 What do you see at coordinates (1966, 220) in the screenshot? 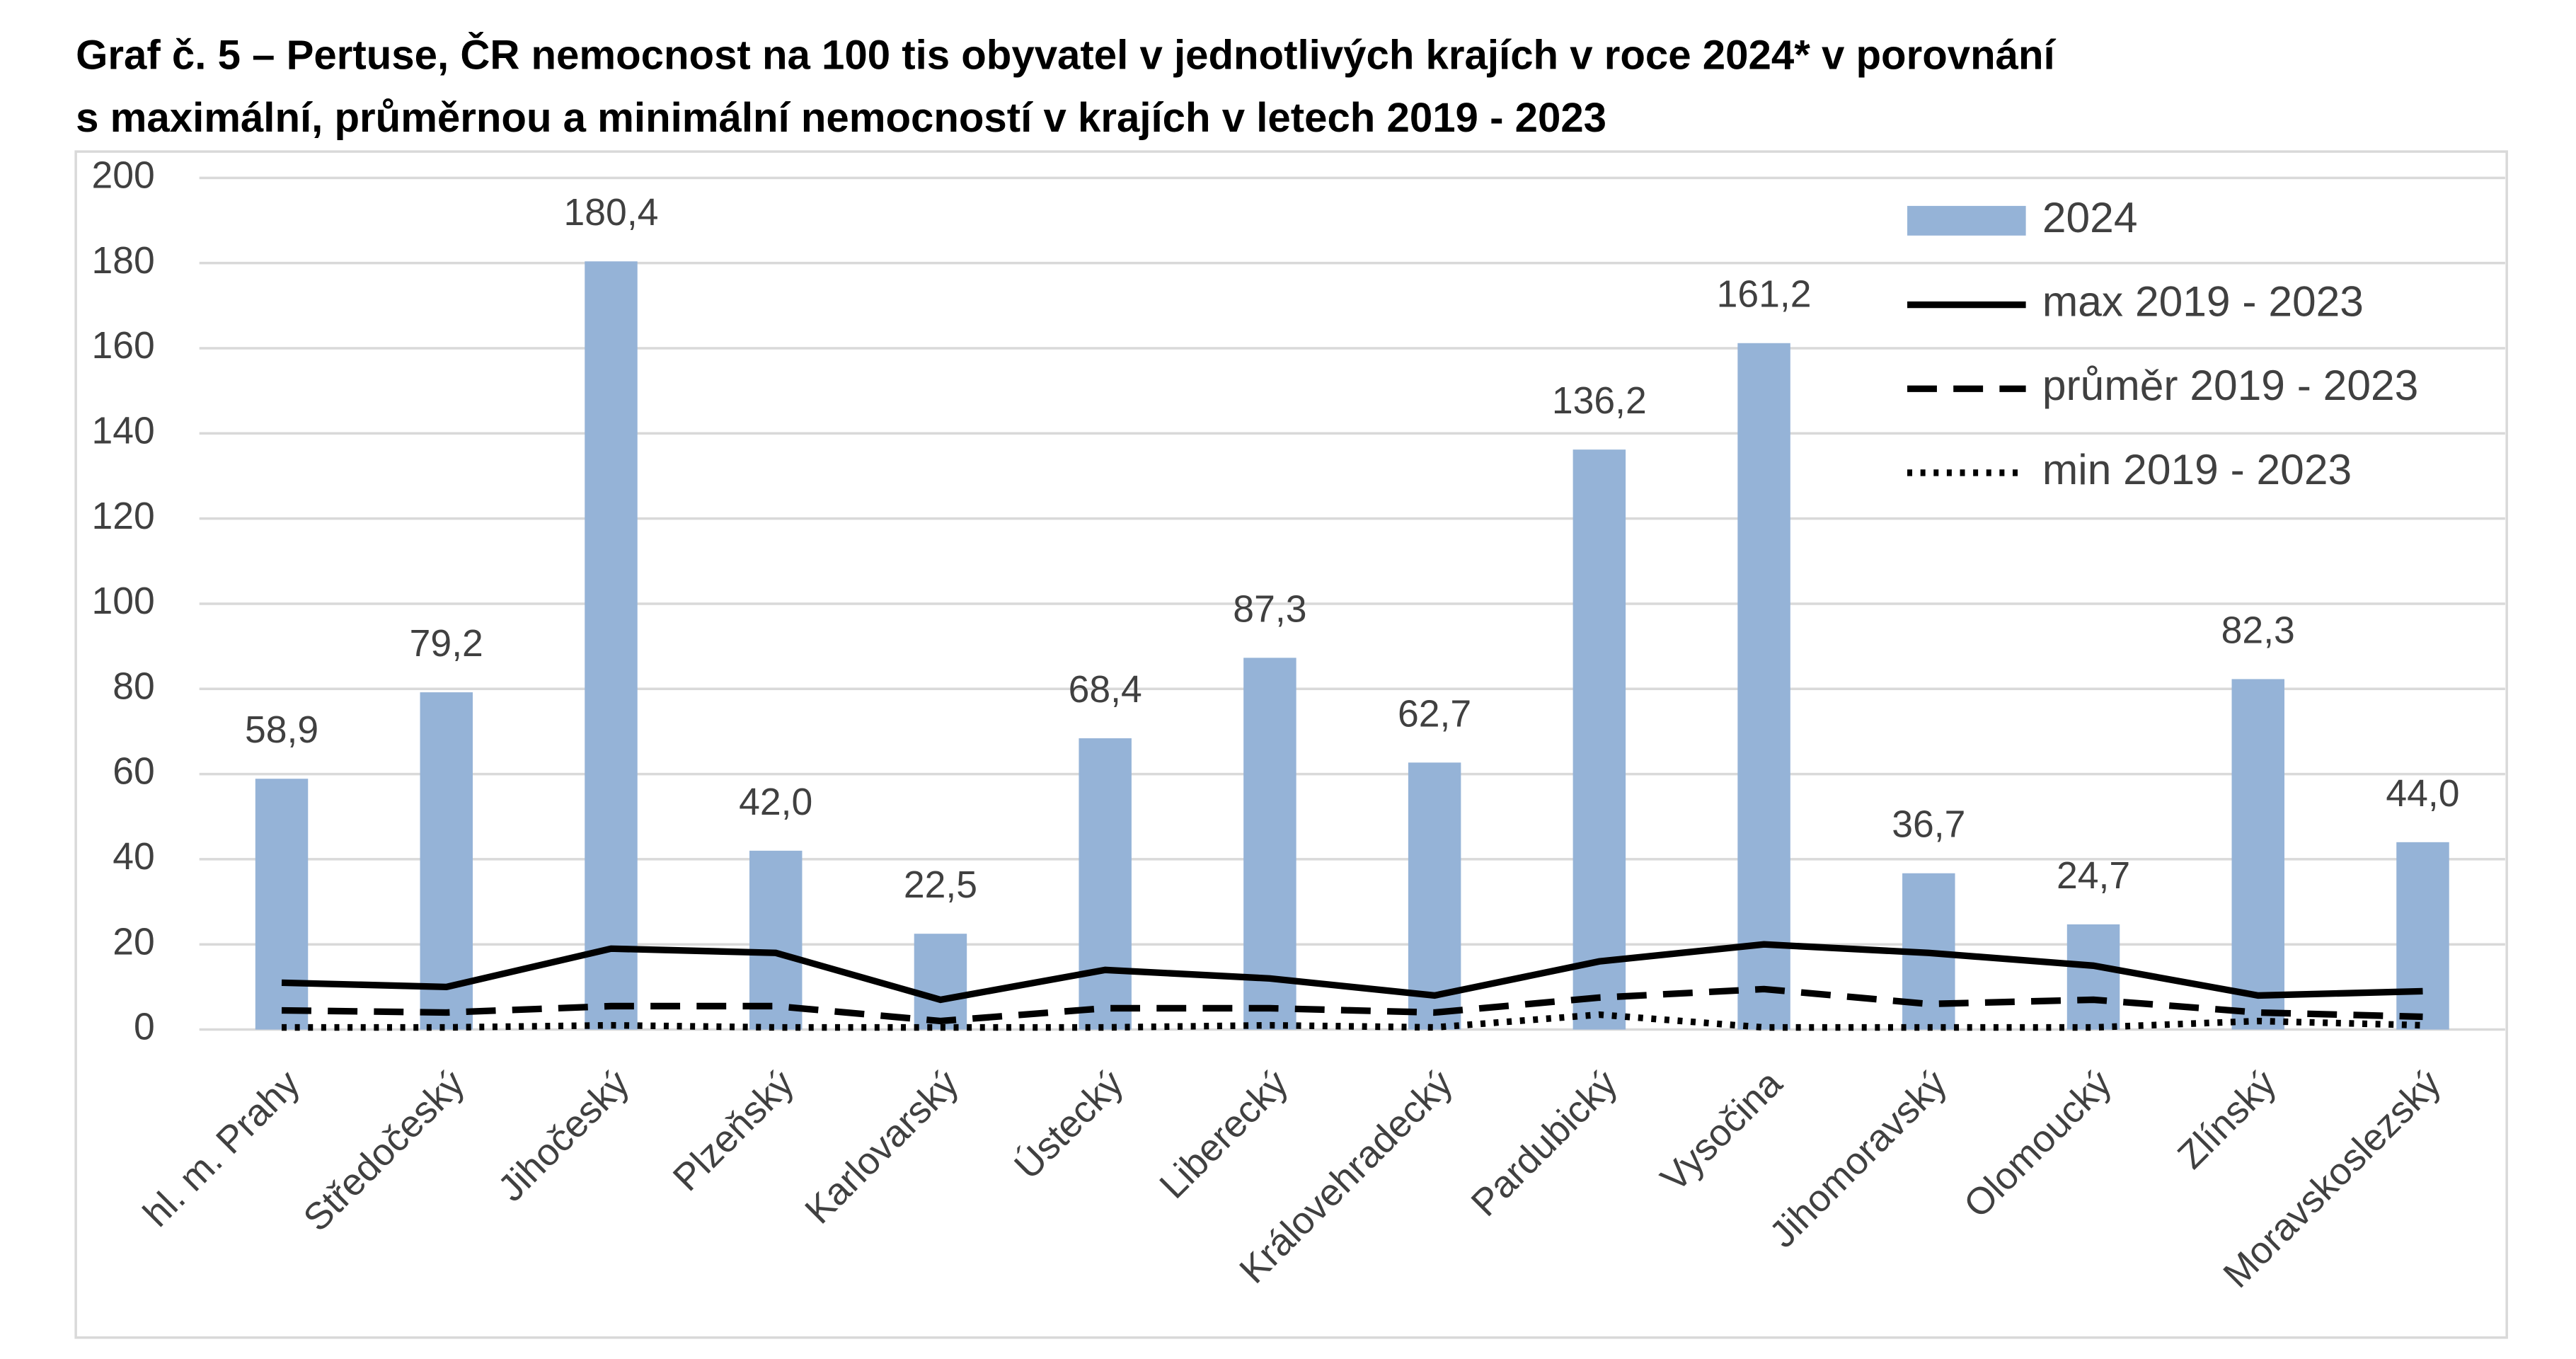
I see `legend-swatch` at bounding box center [1966, 220].